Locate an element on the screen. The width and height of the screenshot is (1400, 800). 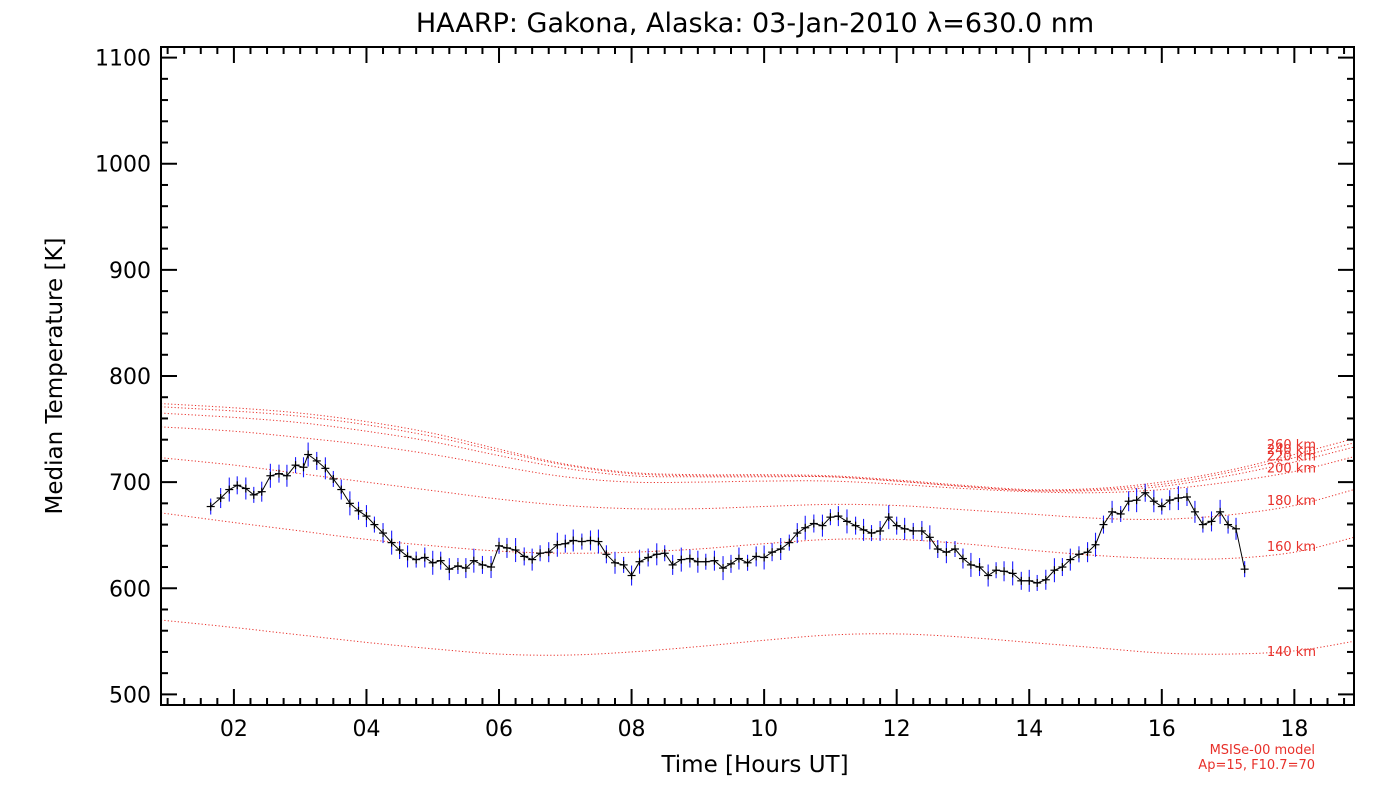
y-tick-label: 500 is located at coordinates (130, 695).